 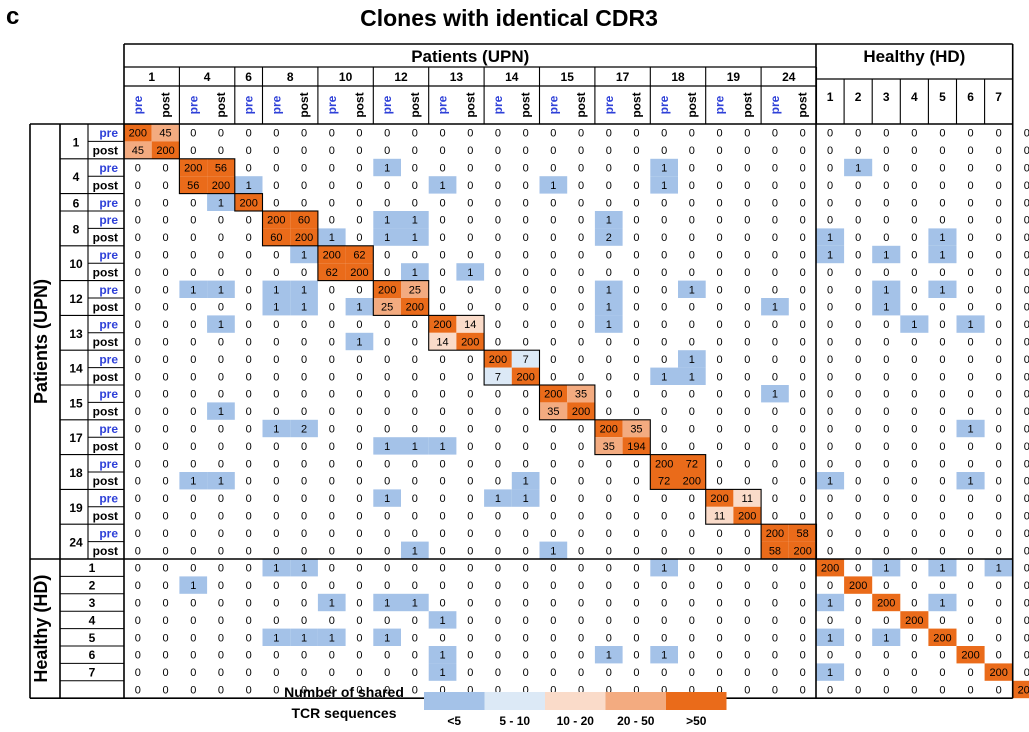 What do you see at coordinates (92, 620) in the screenshot?
I see `row-hd-label: 4` at bounding box center [92, 620].